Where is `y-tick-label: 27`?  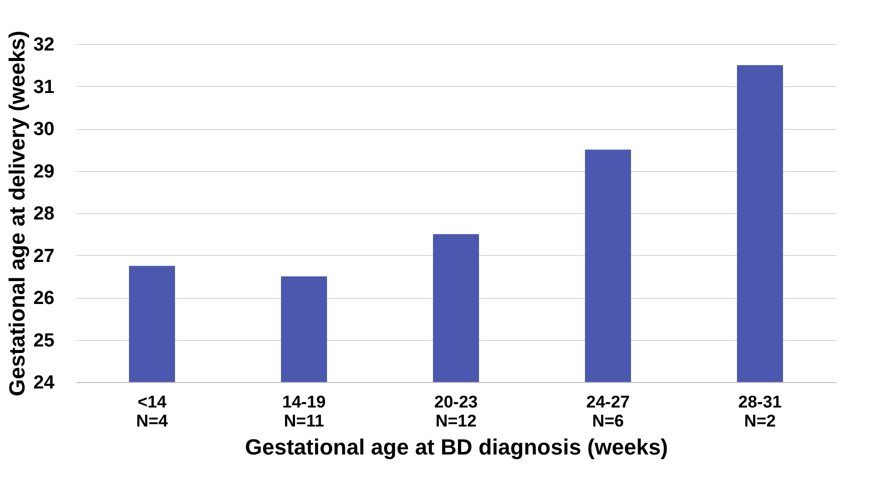 y-tick-label: 27 is located at coordinates (43, 256).